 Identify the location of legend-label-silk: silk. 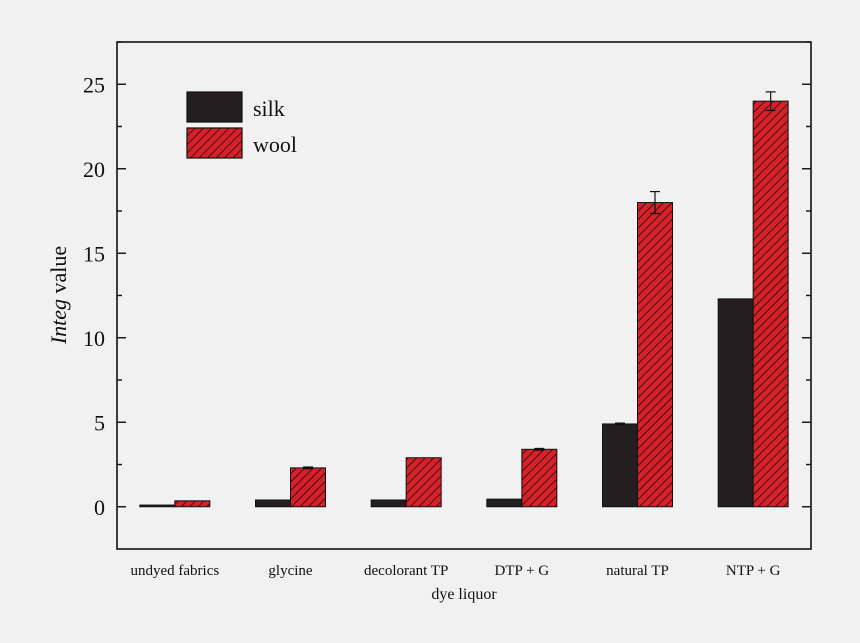
(269, 108).